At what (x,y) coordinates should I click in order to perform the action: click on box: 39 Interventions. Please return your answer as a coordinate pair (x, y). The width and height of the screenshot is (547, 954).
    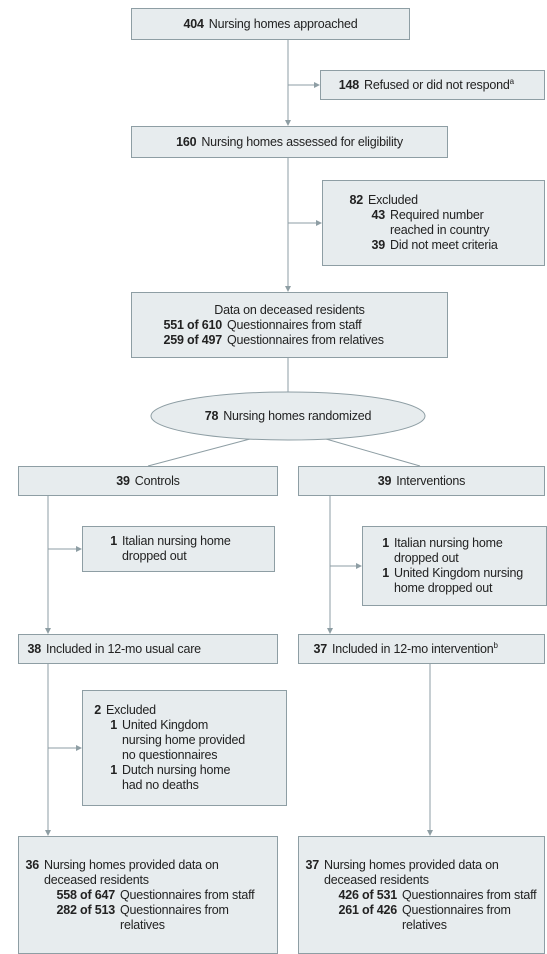
    Looking at the image, I should click on (421, 481).